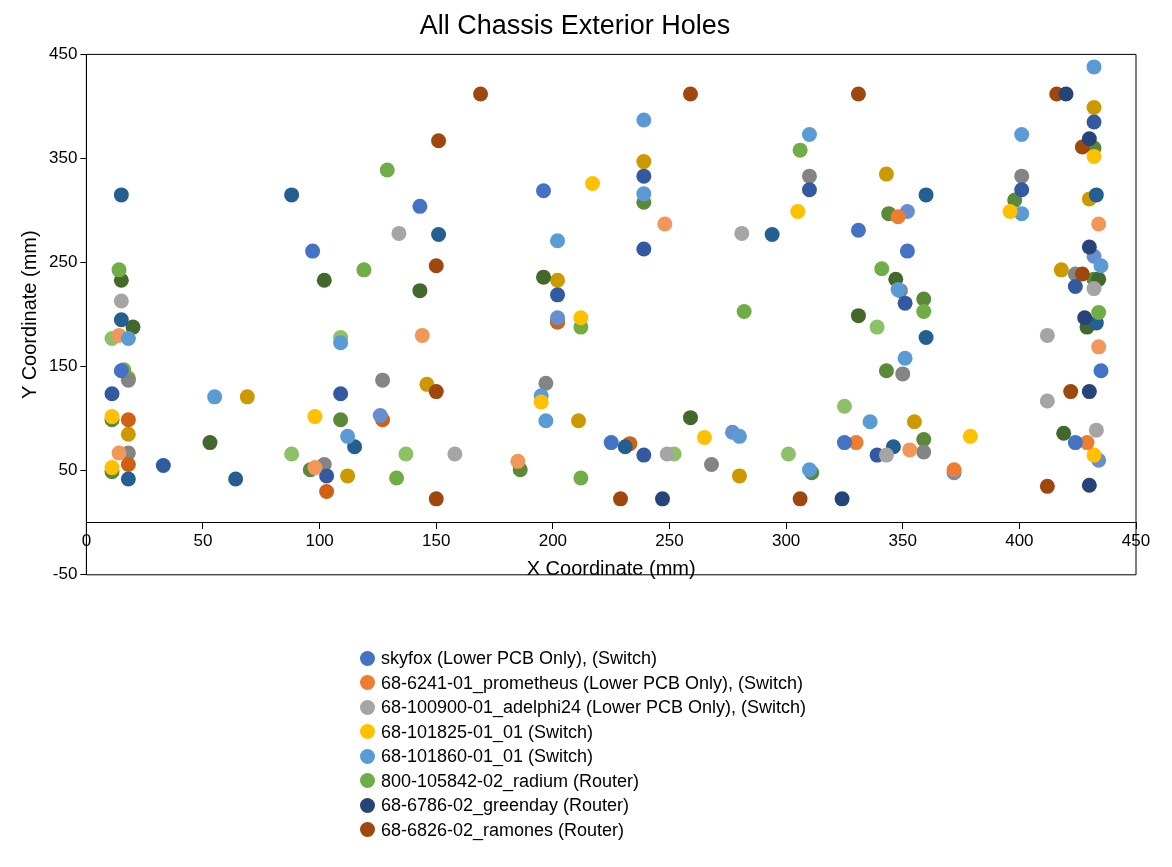 The height and width of the screenshot is (867, 1172). I want to click on chart-title: All Chassis Exterior Holes, so click(575, 24).